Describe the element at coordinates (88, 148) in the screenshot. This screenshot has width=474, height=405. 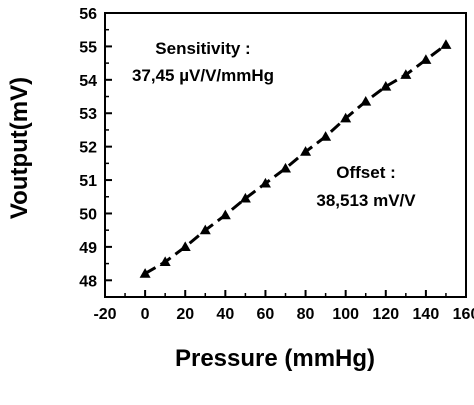
I see `y-tick-label-4: 52` at that location.